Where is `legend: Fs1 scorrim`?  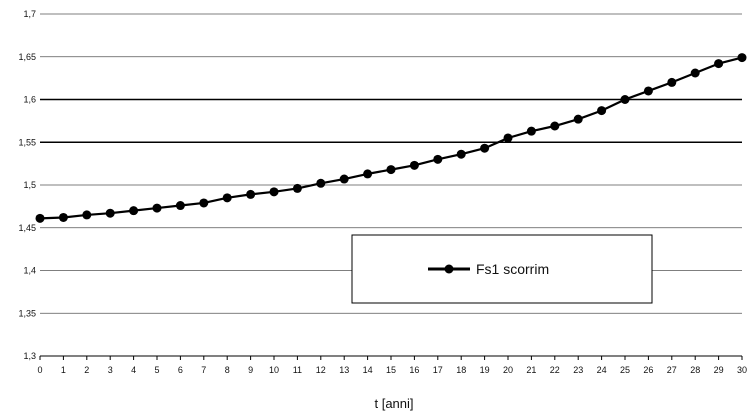 legend: Fs1 scorrim is located at coordinates (502, 269).